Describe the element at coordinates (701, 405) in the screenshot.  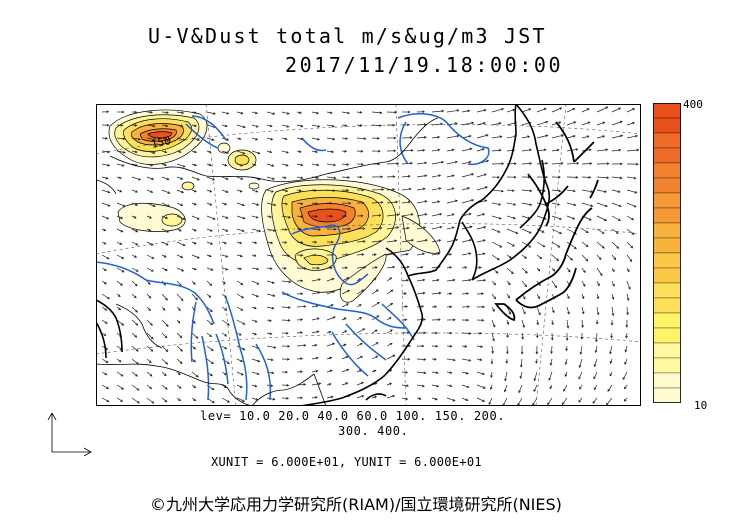
I see `colorbar-min-label: 10` at that location.